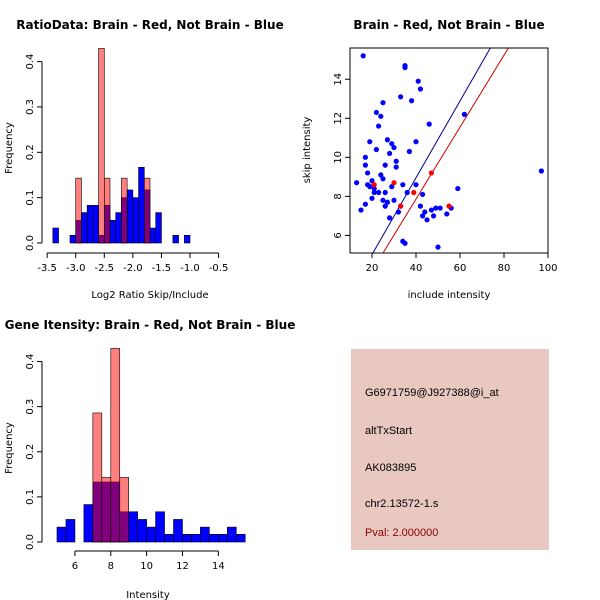  I want to click on y-tick-label: 10, so click(338, 157).